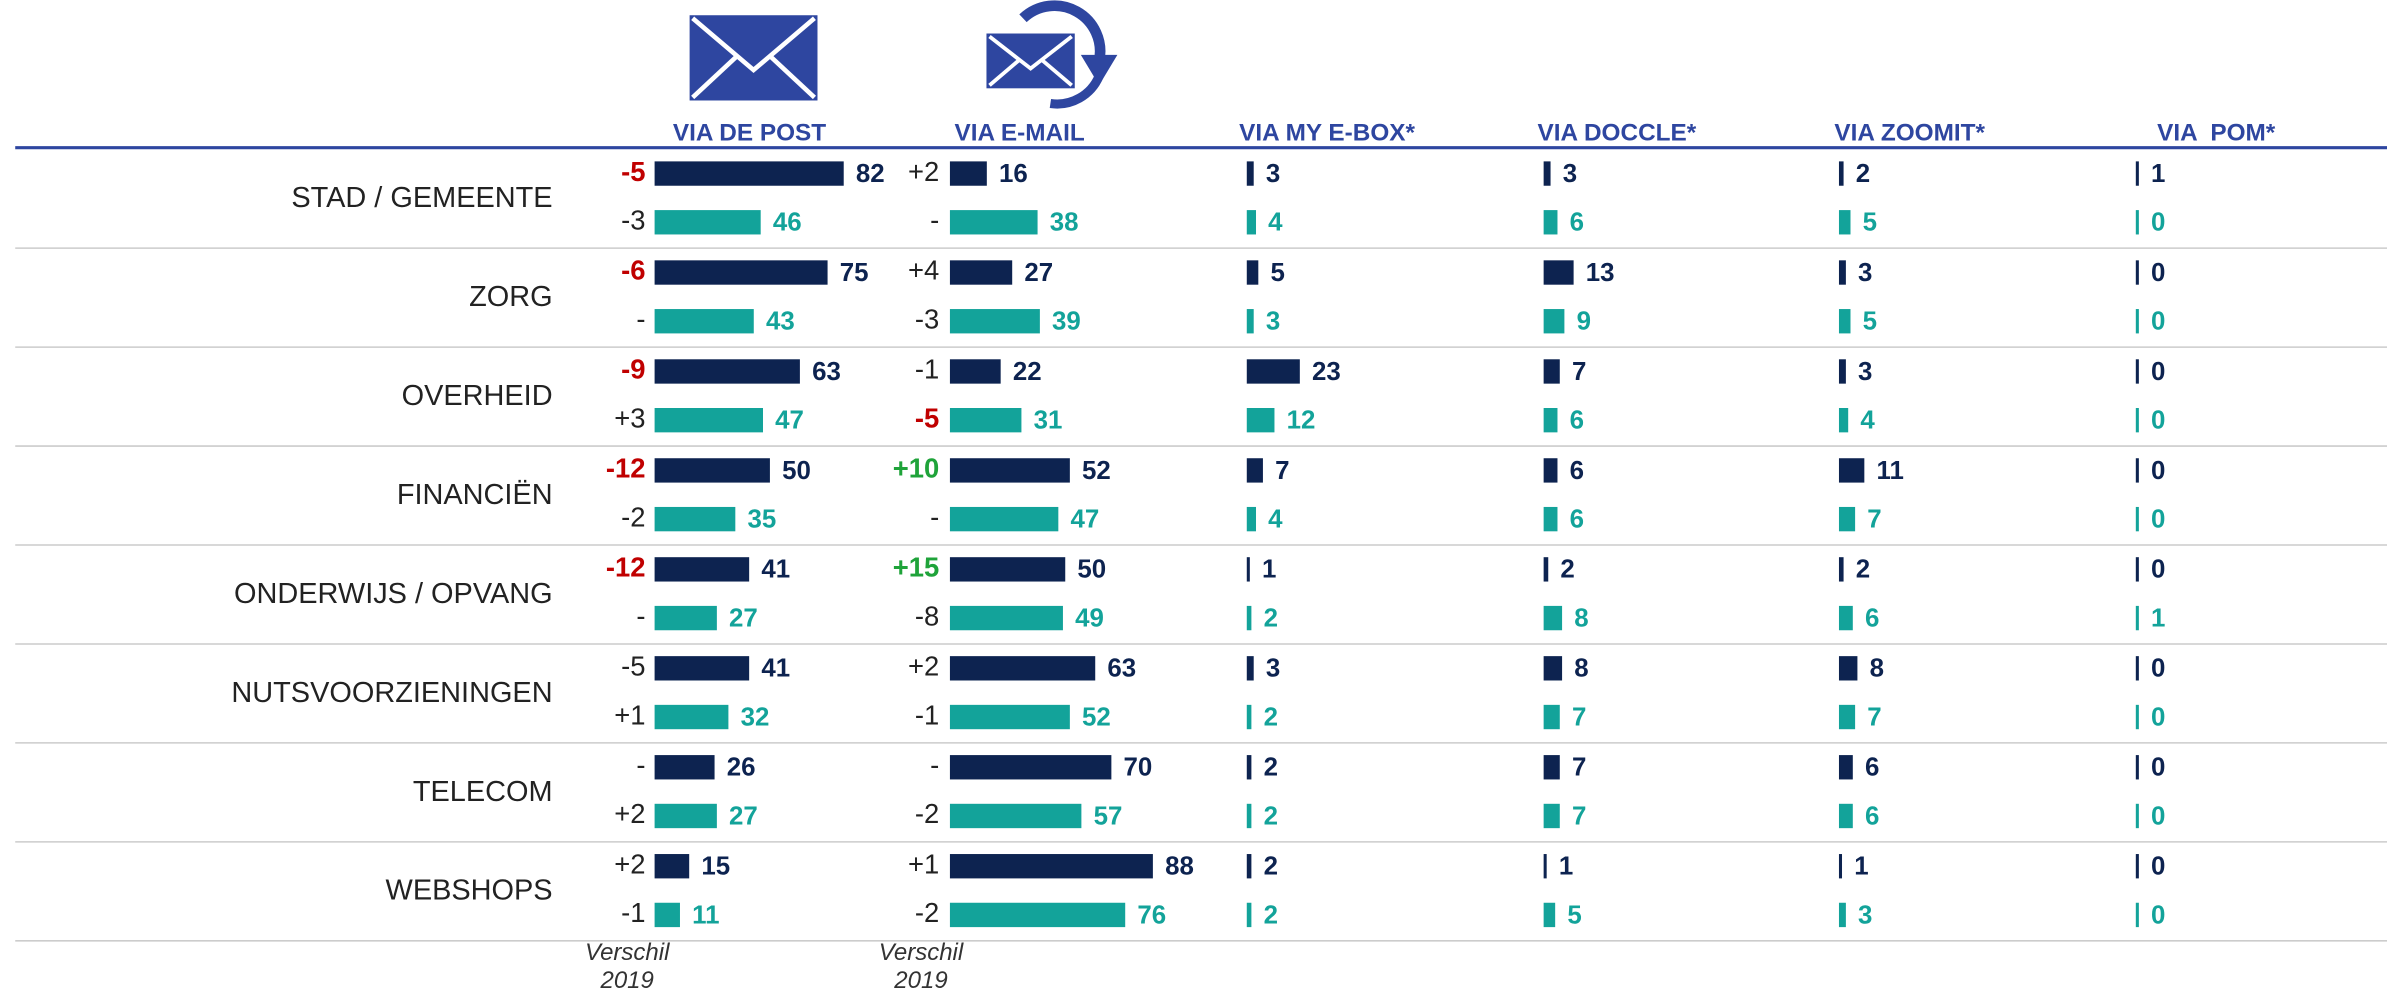  Describe the element at coordinates (626, 567) in the screenshot. I see `diff-label: -12` at that location.